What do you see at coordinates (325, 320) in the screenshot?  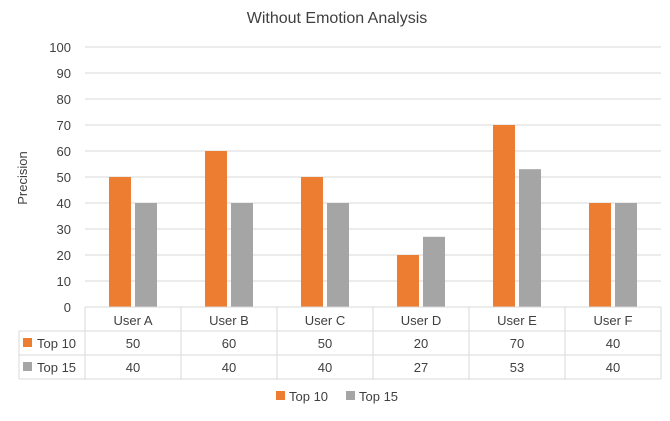 I see `x-tick-label: User C` at bounding box center [325, 320].